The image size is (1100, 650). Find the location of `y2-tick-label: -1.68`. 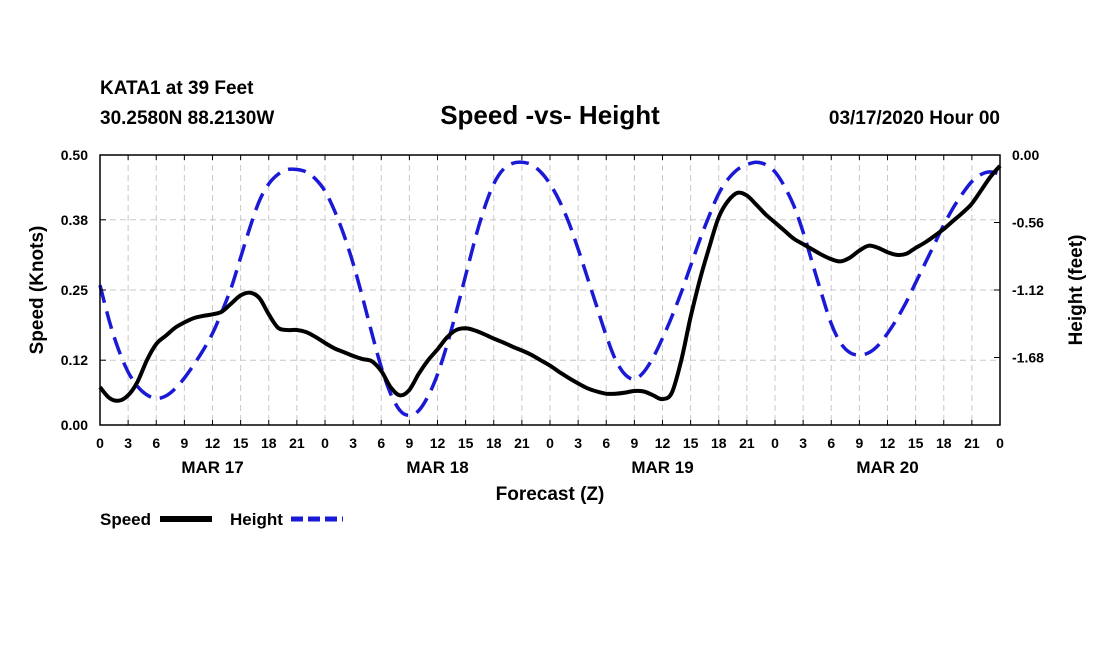

y2-tick-label: -1.68 is located at coordinates (1028, 358).